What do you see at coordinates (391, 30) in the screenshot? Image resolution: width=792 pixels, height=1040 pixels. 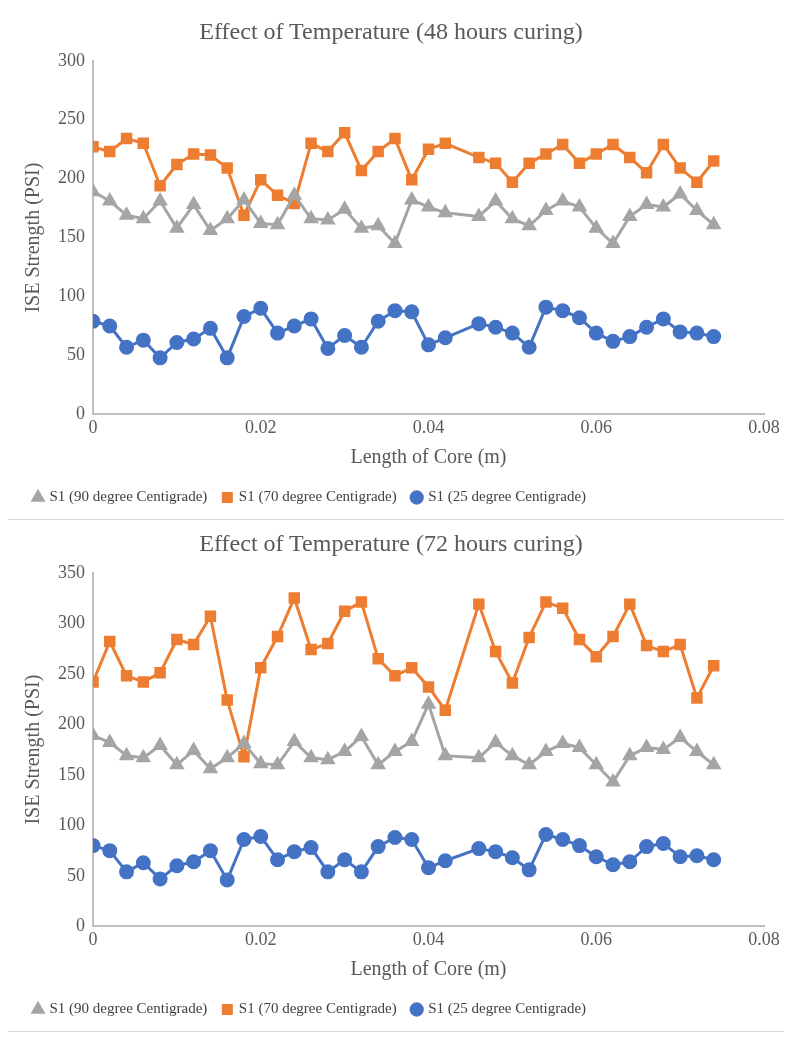 I see `chart-title: Effect of Temperature (48 hours curing)` at bounding box center [391, 30].